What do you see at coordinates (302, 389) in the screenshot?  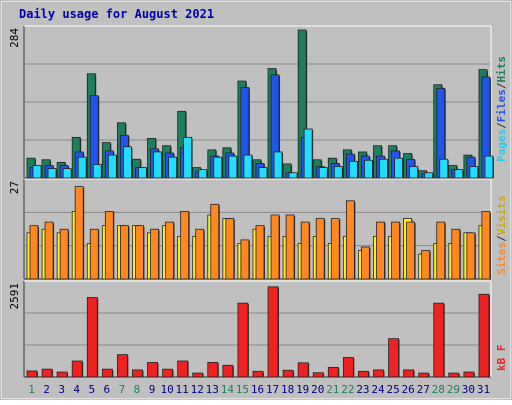 I see `x-tick-label: 19` at bounding box center [302, 389].